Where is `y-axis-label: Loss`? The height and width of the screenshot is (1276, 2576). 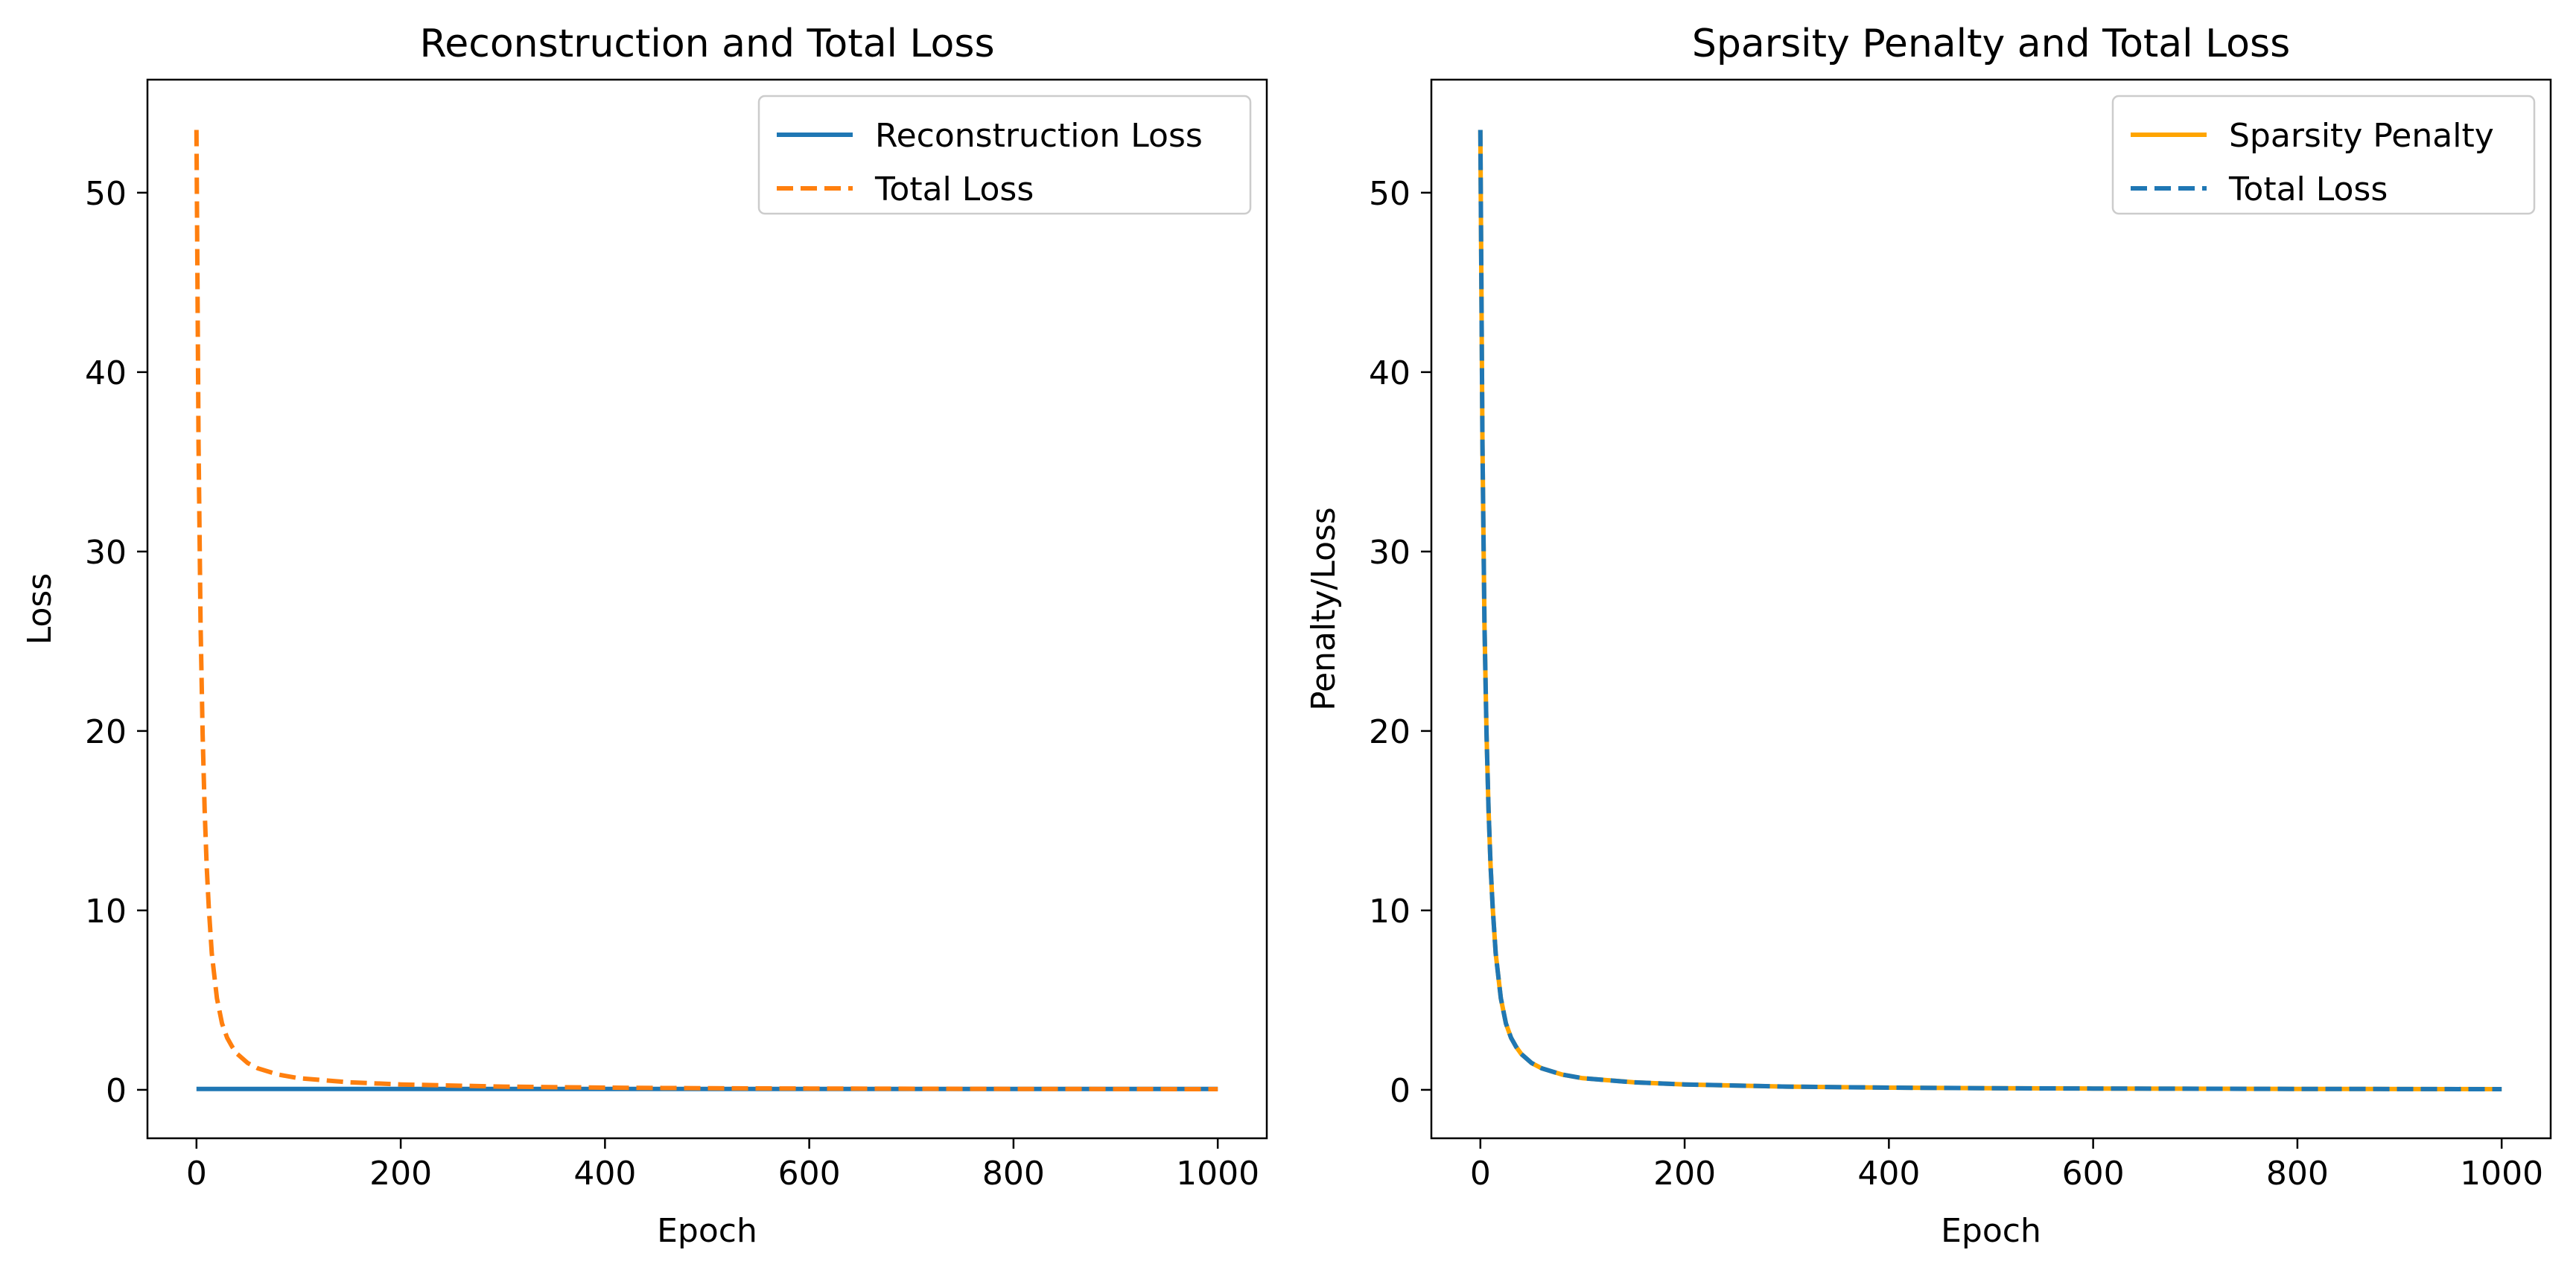 y-axis-label: Loss is located at coordinates (40, 609).